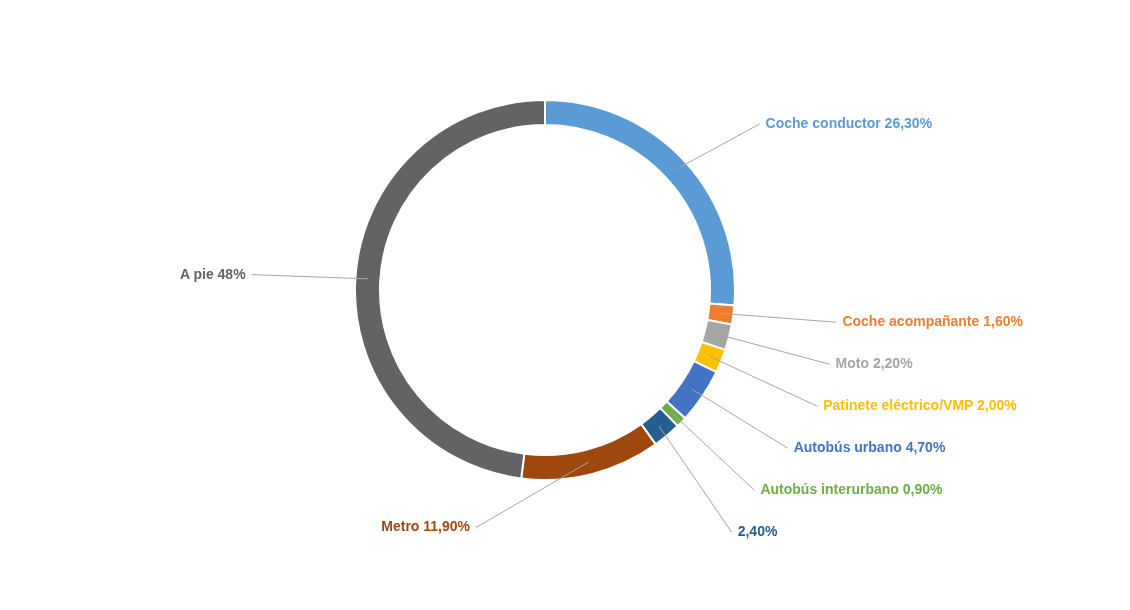  Describe the element at coordinates (869, 447) in the screenshot. I see `slice-label: Autobús urbano 4,70%` at that location.